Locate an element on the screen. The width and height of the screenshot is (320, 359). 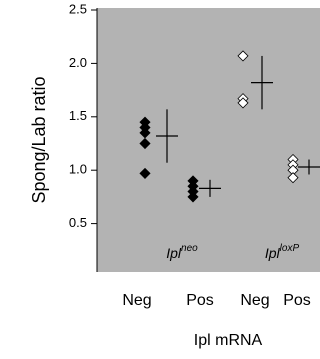
group-label: IplloxP is located at coordinates (282, 252).